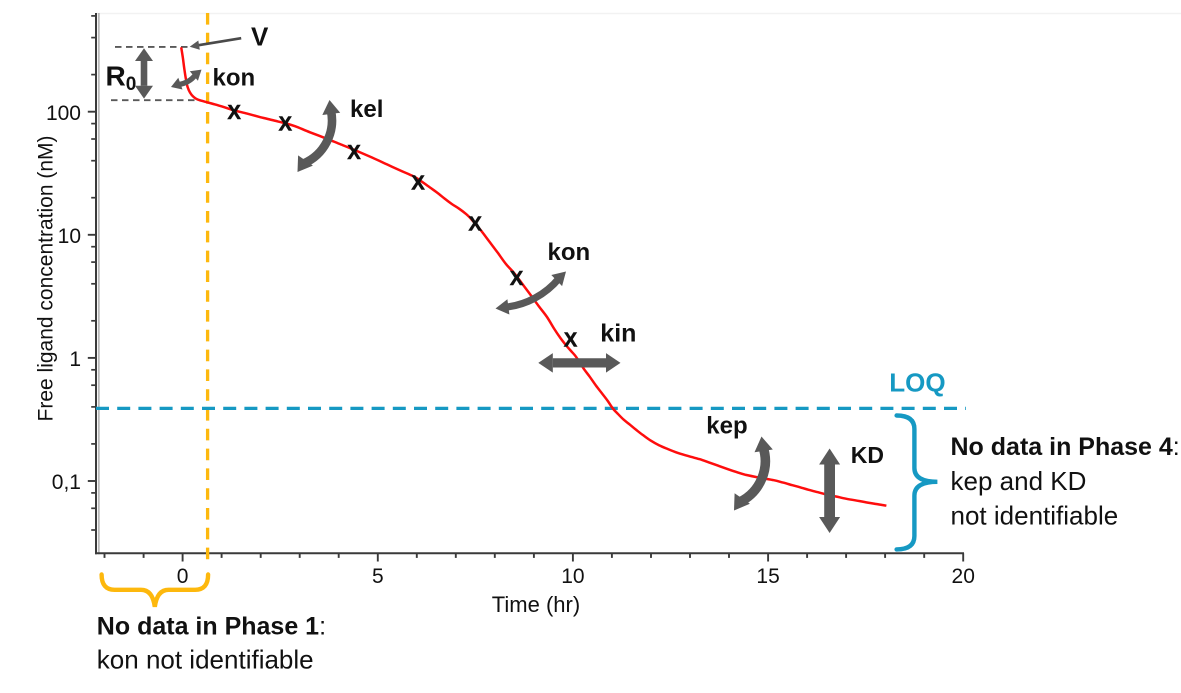  What do you see at coordinates (618, 333) in the screenshot?
I see `svg-text: kin` at bounding box center [618, 333].